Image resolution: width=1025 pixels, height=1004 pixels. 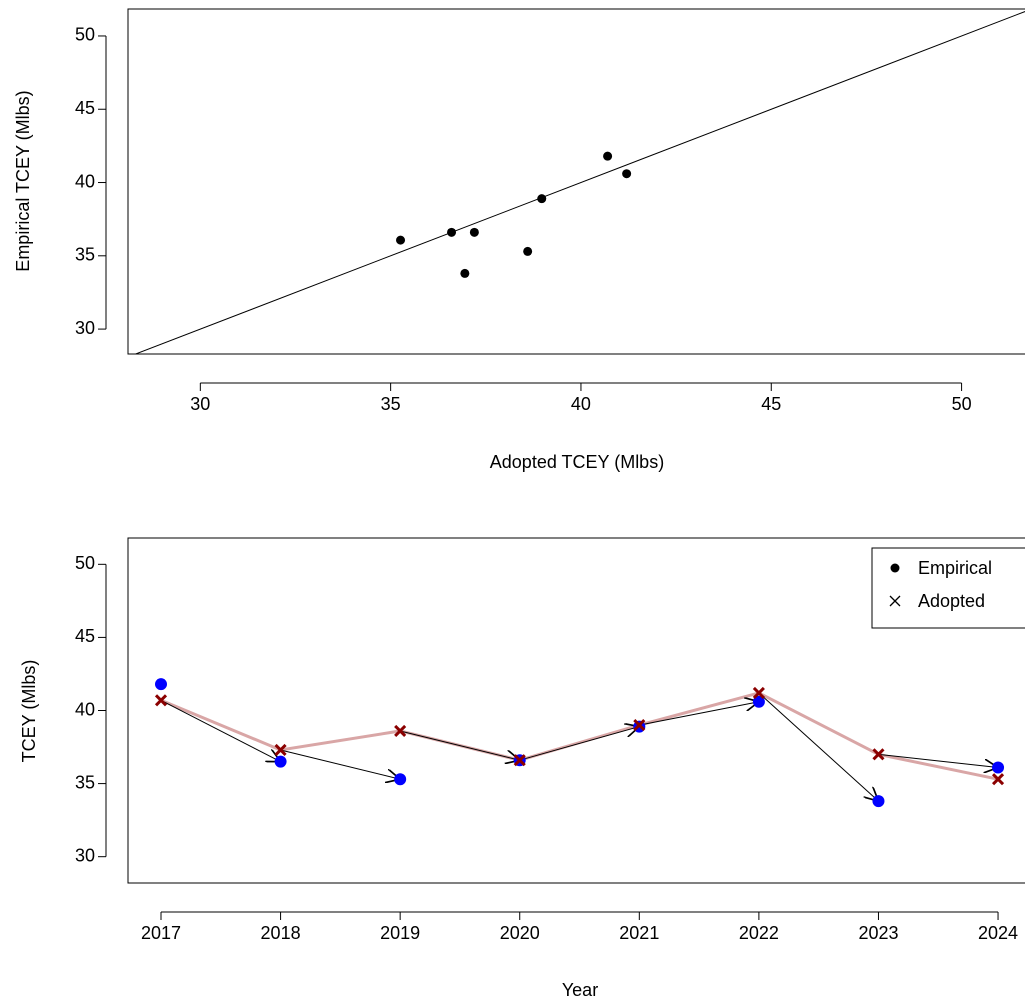 What do you see at coordinates (951, 601) in the screenshot?
I see `legend-label: Adopted` at bounding box center [951, 601].